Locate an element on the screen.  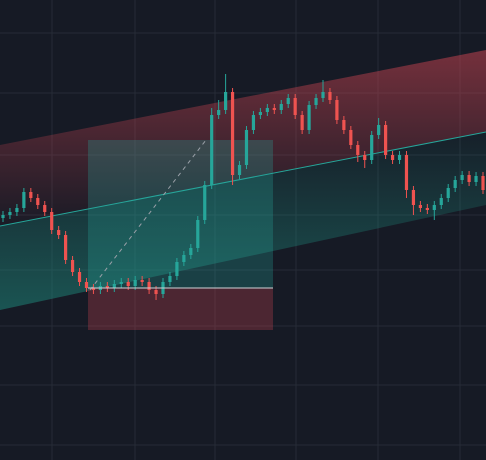
loss-zone is located at coordinates (180, 309).